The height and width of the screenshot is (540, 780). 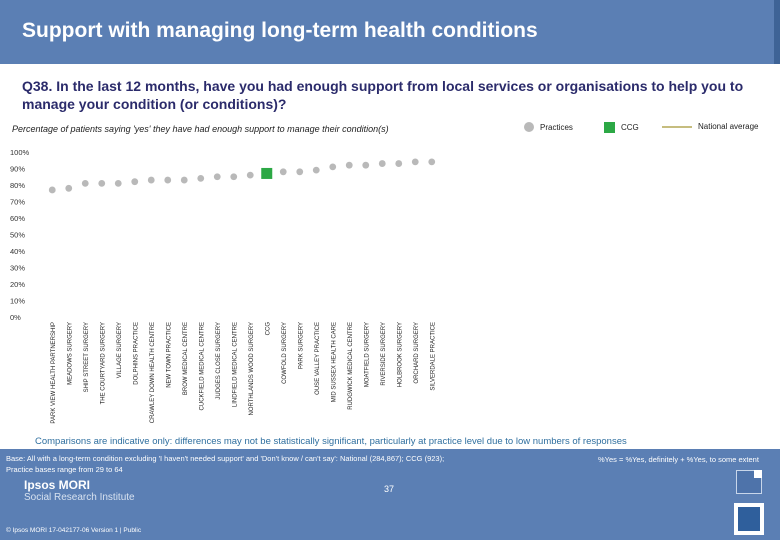 What do you see at coordinates (433, 356) in the screenshot?
I see `category-label: SILVERDALE PRACTICE` at bounding box center [433, 356].